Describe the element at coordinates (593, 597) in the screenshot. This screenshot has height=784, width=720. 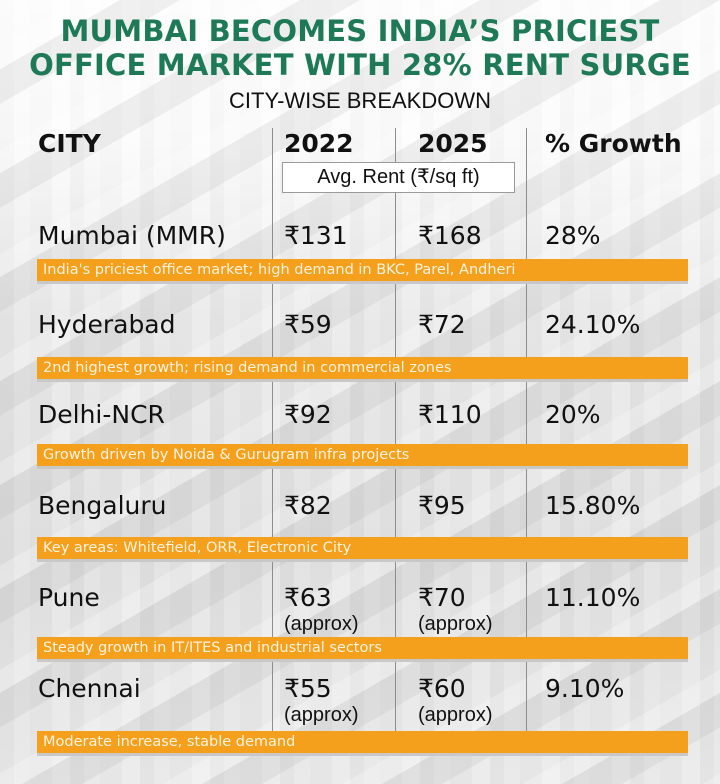
I see `growth-value: 11.10%` at that location.